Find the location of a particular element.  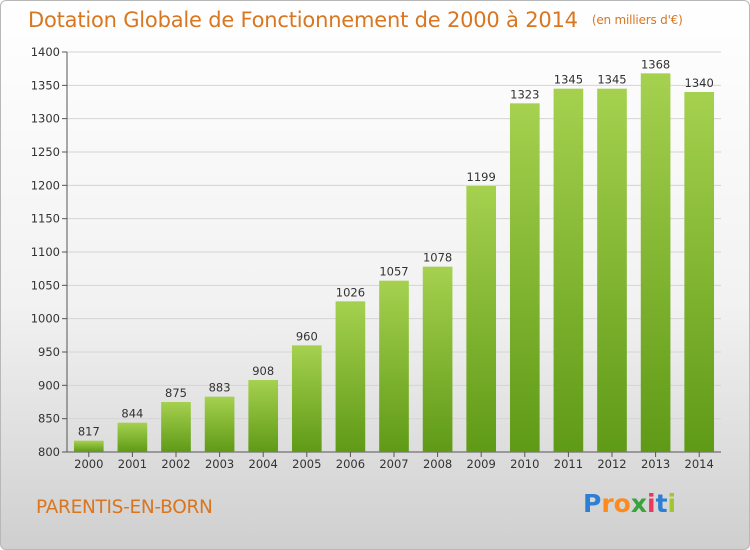

value-label-2005: 960 is located at coordinates (307, 336).